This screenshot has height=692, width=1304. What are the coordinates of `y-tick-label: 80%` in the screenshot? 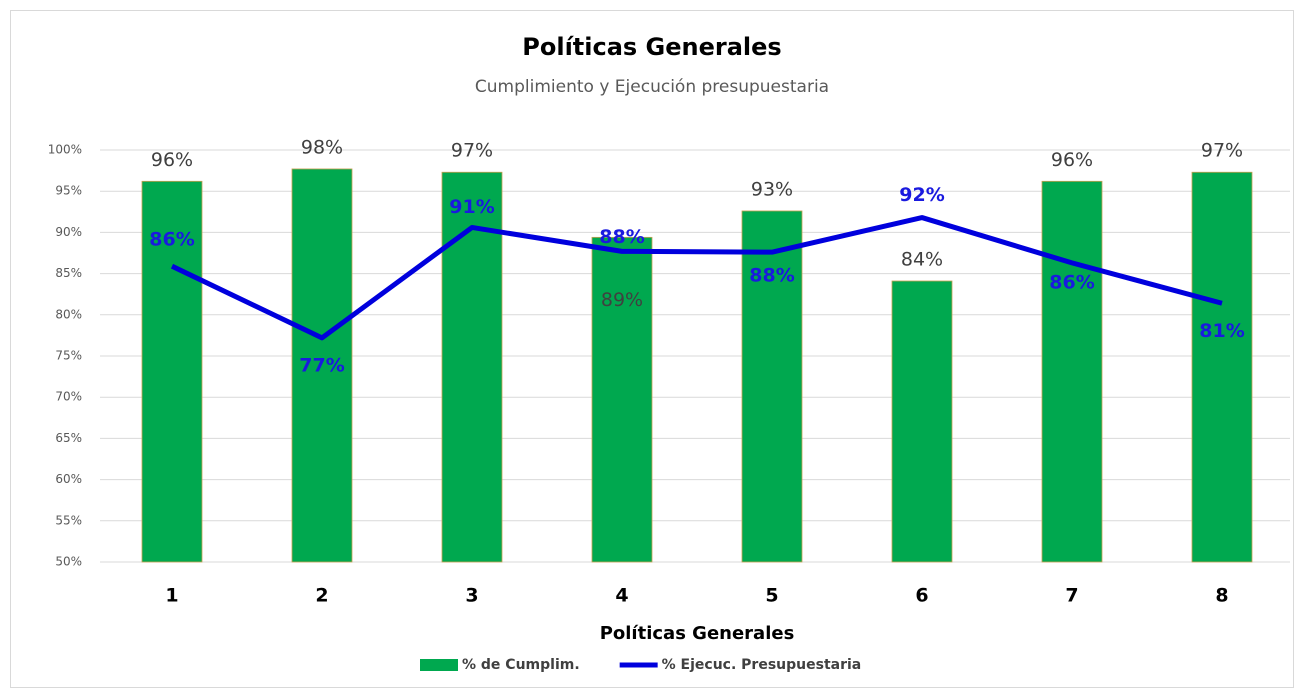 It's located at (68, 314).